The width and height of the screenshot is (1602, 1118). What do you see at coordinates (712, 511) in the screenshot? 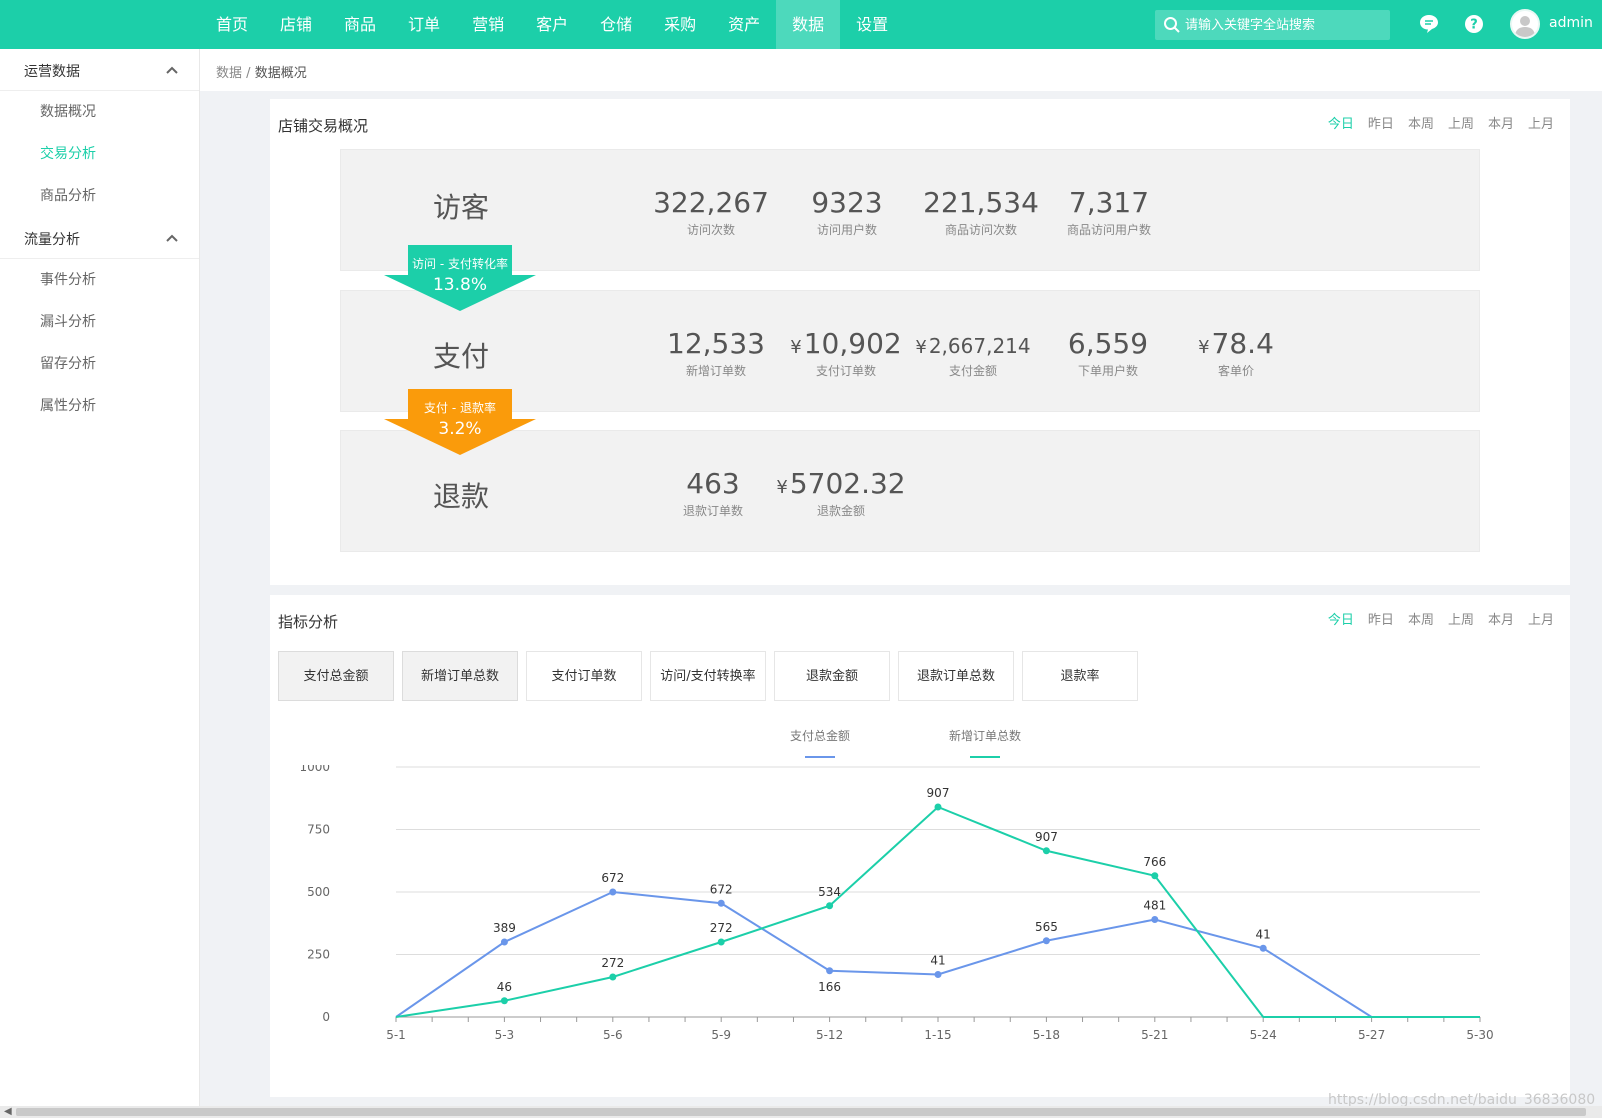
I see `metric-label: 退款订单数` at bounding box center [712, 511].